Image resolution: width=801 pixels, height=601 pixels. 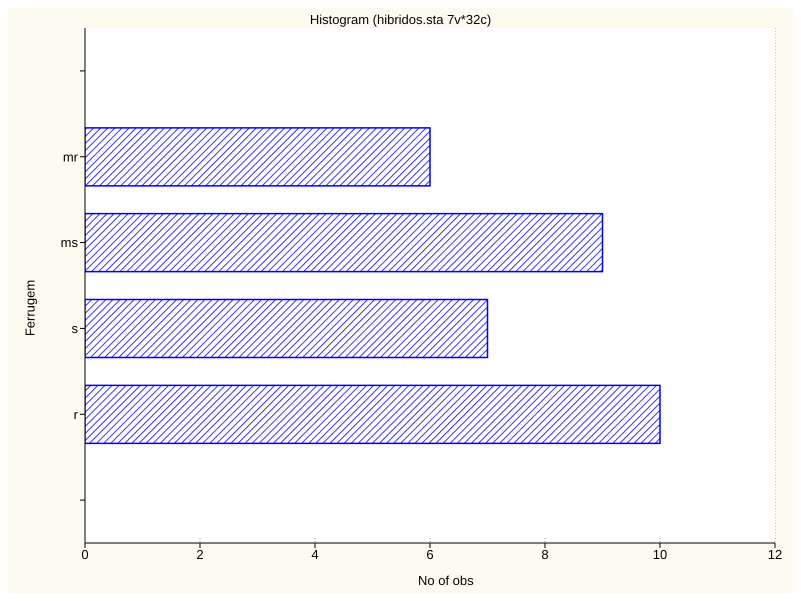 I want to click on y-tick-label: r, so click(x=76, y=414).